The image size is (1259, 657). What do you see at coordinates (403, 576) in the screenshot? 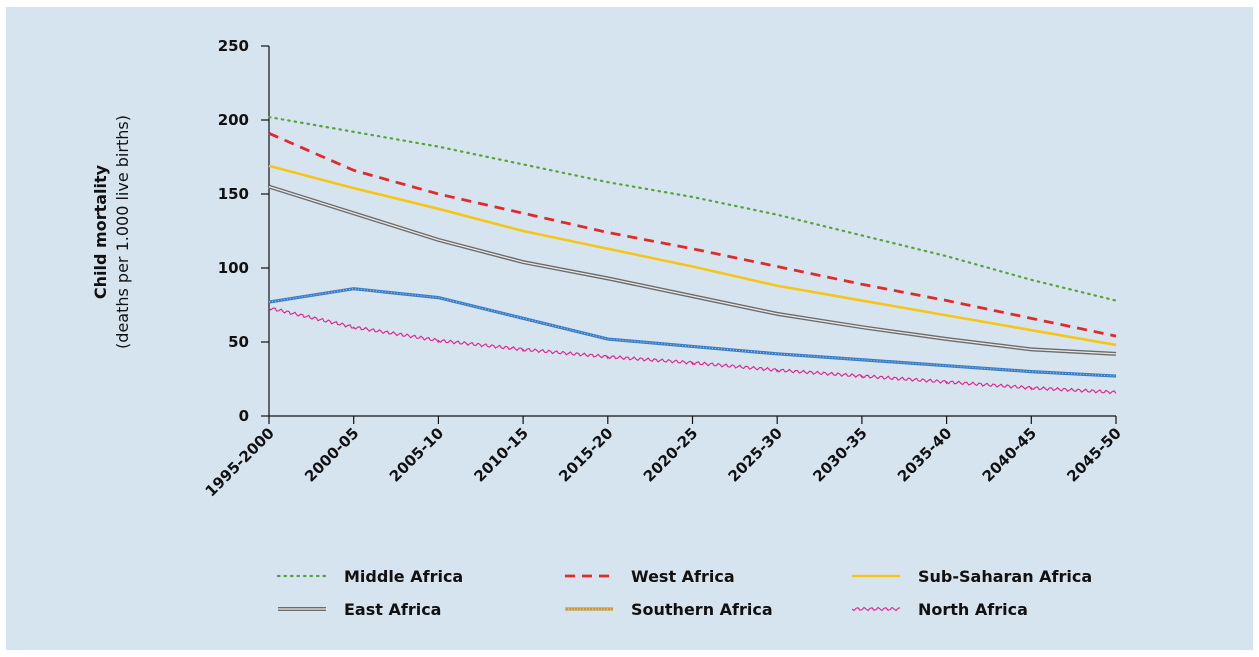
I see `legend-label: Middle Africa` at bounding box center [403, 576].